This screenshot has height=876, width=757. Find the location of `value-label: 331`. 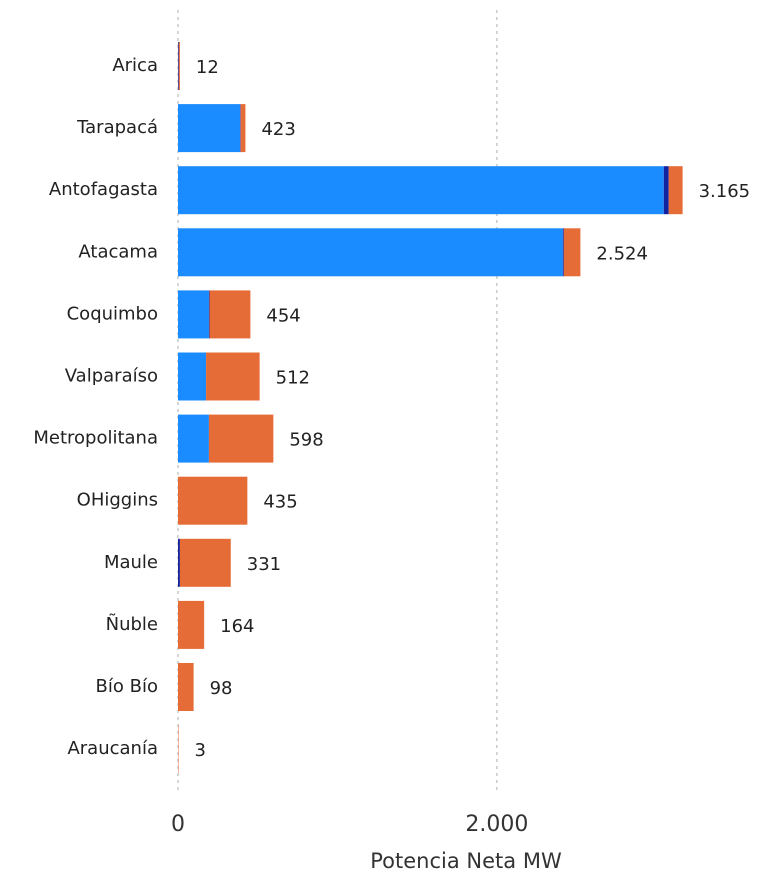

value-label: 331 is located at coordinates (264, 564).